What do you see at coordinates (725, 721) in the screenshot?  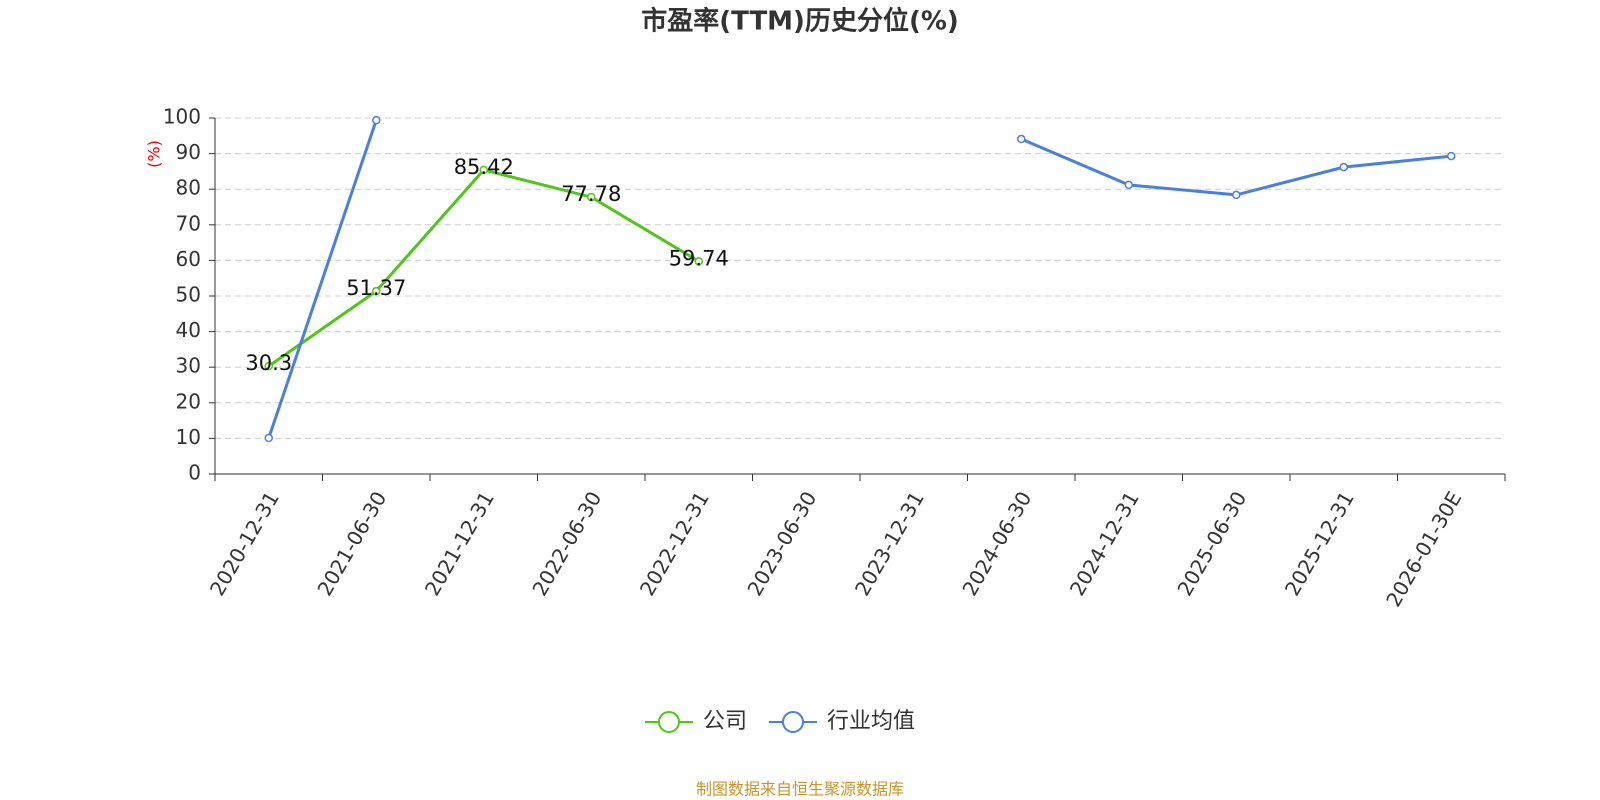 I see `legend-label: 公司` at bounding box center [725, 721].